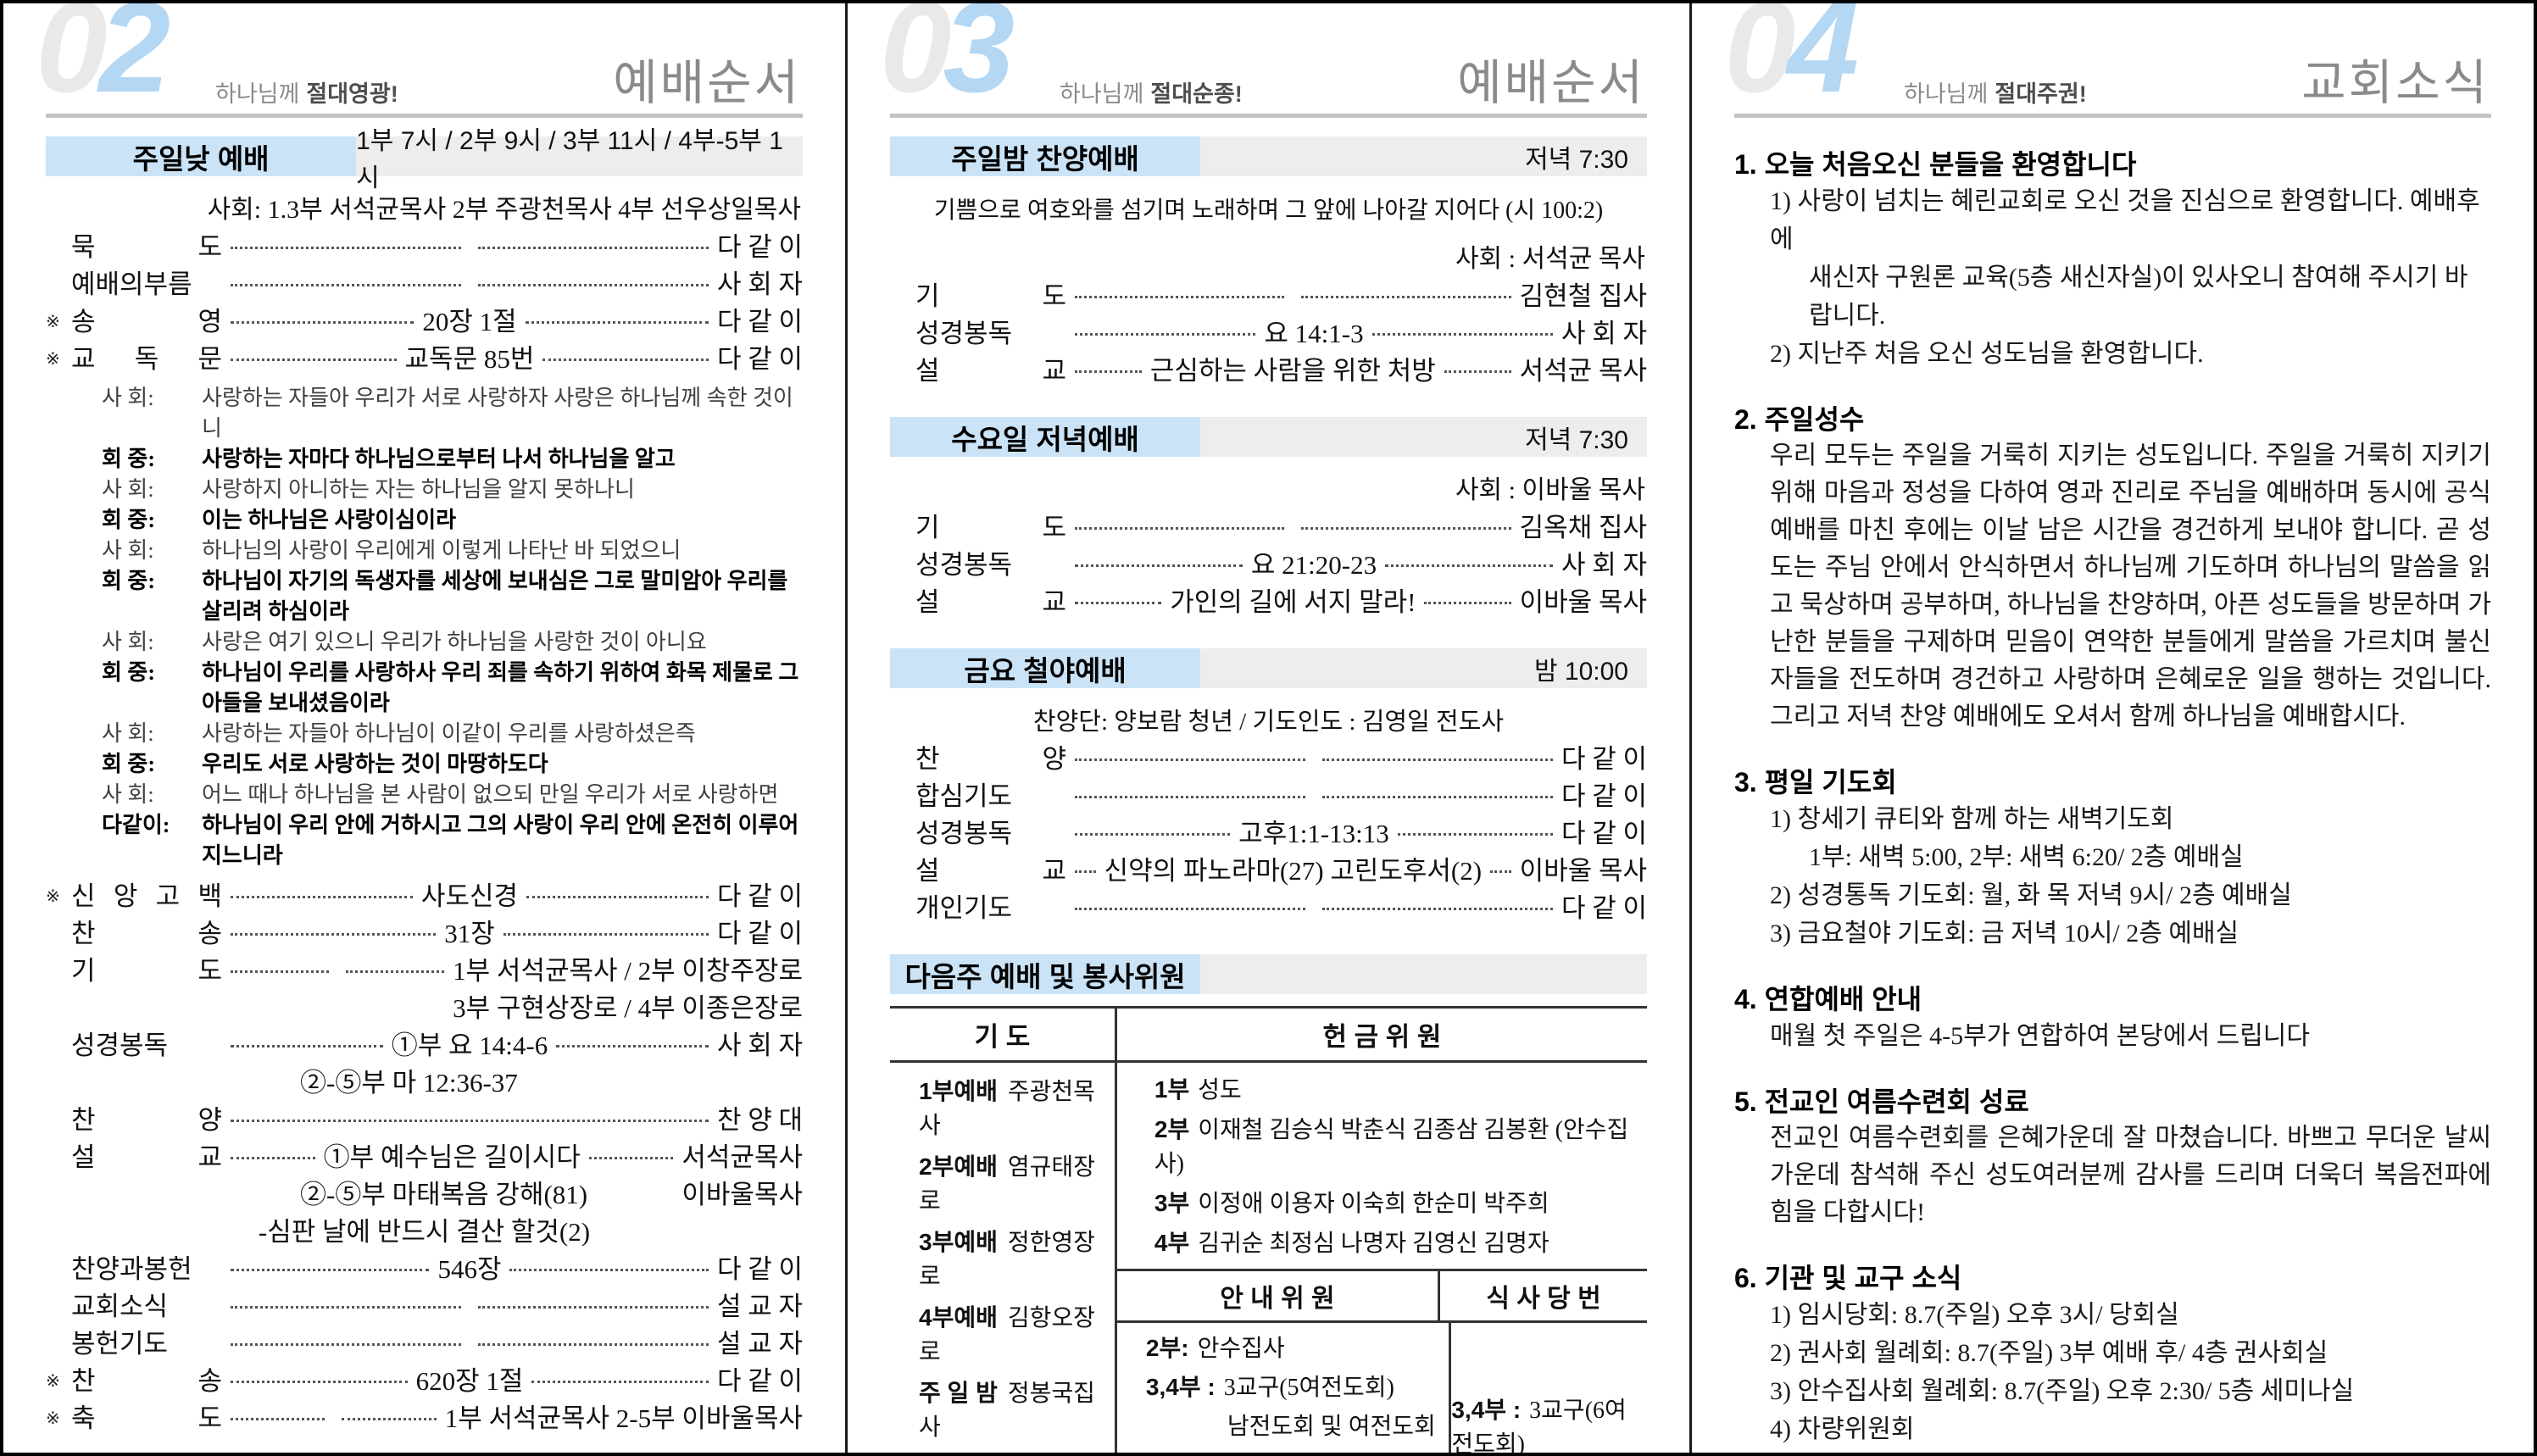 The width and height of the screenshot is (2537, 1456). Describe the element at coordinates (1401, 1088) in the screenshot. I see `table-row: 1부 성도` at that location.